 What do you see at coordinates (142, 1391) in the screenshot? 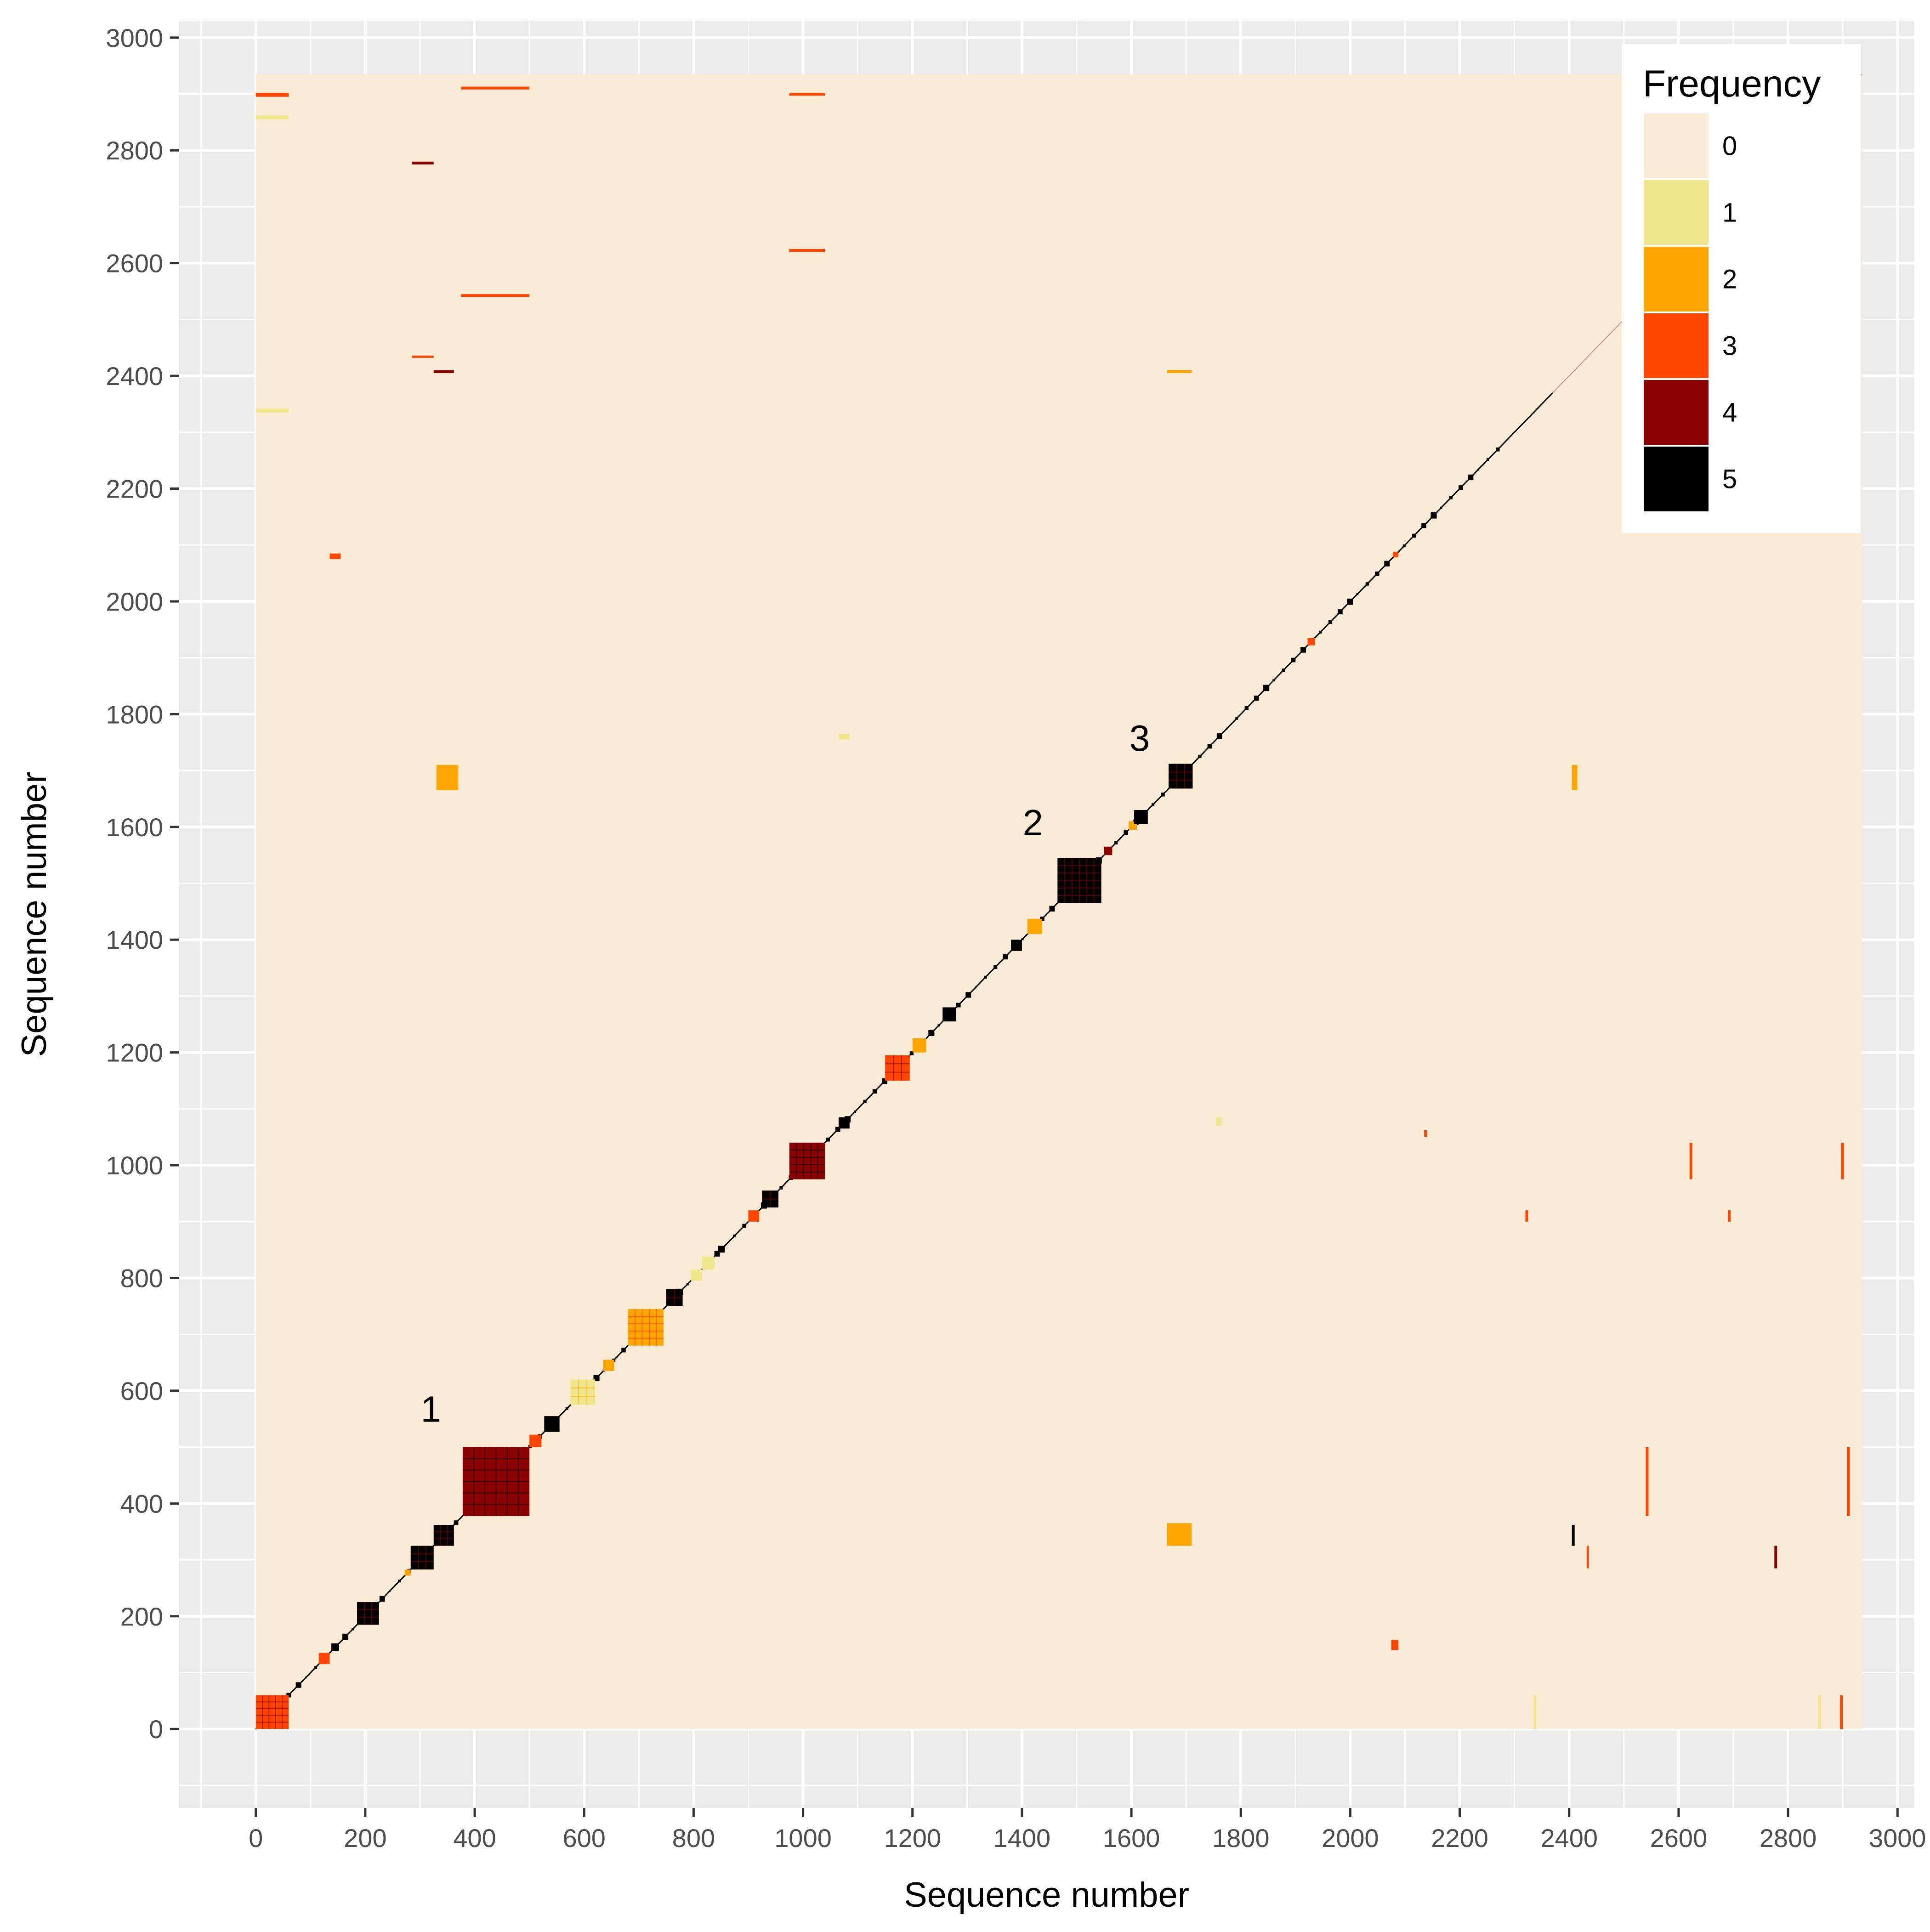
I see `y-tick-label: 600` at bounding box center [142, 1391].